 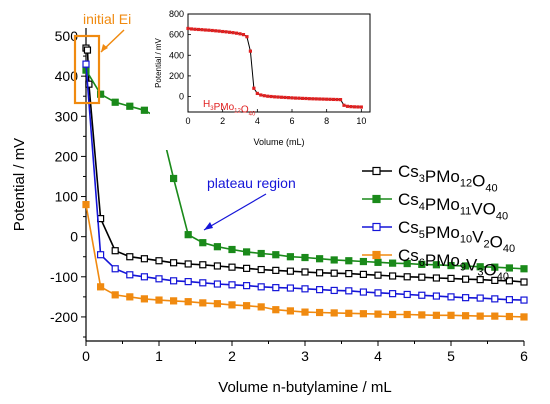 I want to click on inset-y-tick-label: 200, so click(x=176, y=76).